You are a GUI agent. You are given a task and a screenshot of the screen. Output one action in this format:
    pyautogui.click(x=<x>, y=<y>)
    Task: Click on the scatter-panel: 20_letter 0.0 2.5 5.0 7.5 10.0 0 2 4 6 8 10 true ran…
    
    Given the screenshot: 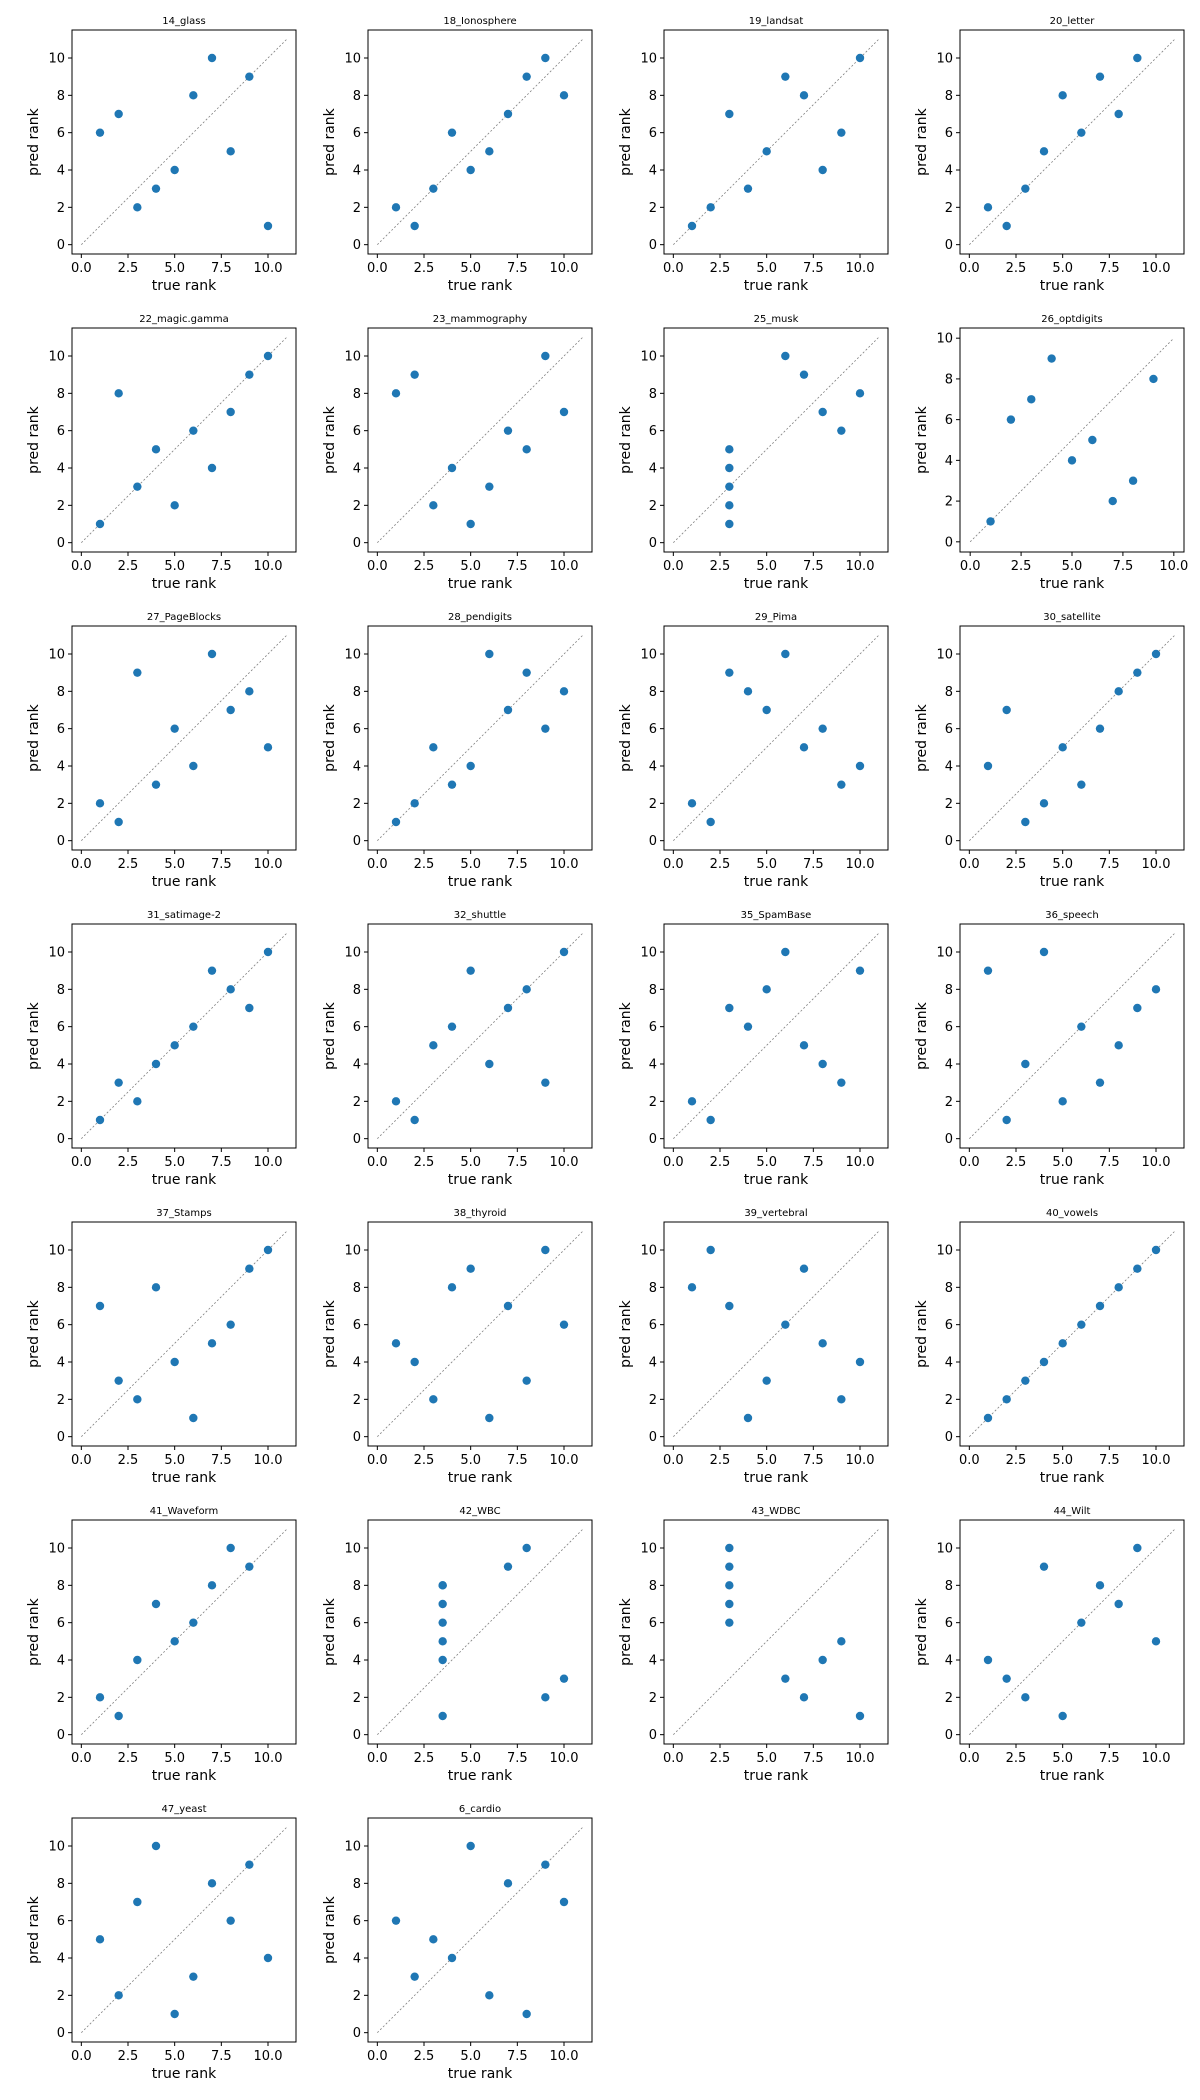 What is the action you would take?
    pyautogui.click(x=1049, y=155)
    